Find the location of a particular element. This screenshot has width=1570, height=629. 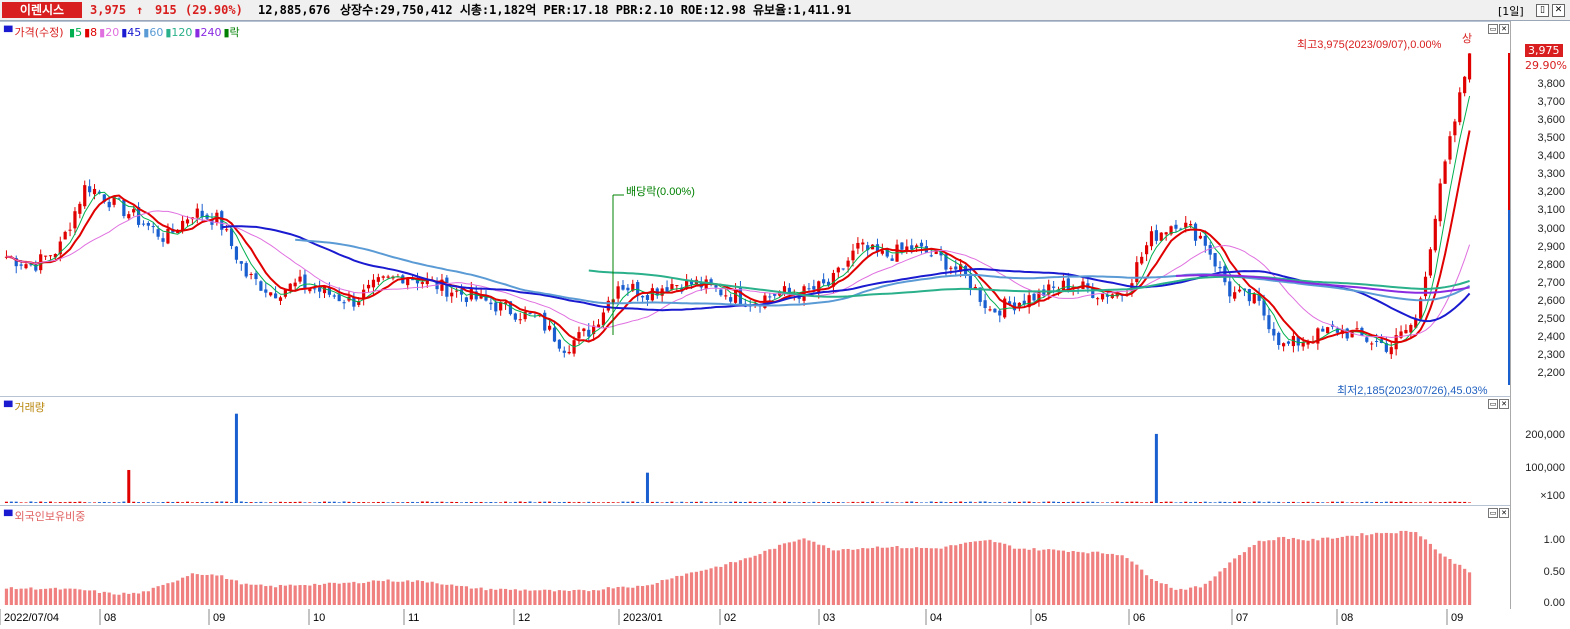

restore-icon: ▯ is located at coordinates (1542, 10).